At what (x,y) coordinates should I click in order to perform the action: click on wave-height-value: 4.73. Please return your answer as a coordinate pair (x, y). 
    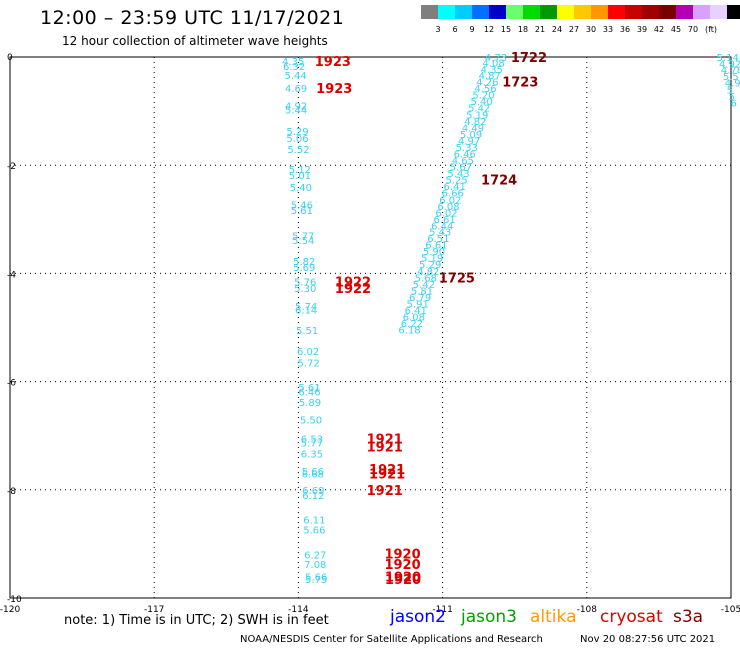
    Looking at the image, I should click on (496, 58).